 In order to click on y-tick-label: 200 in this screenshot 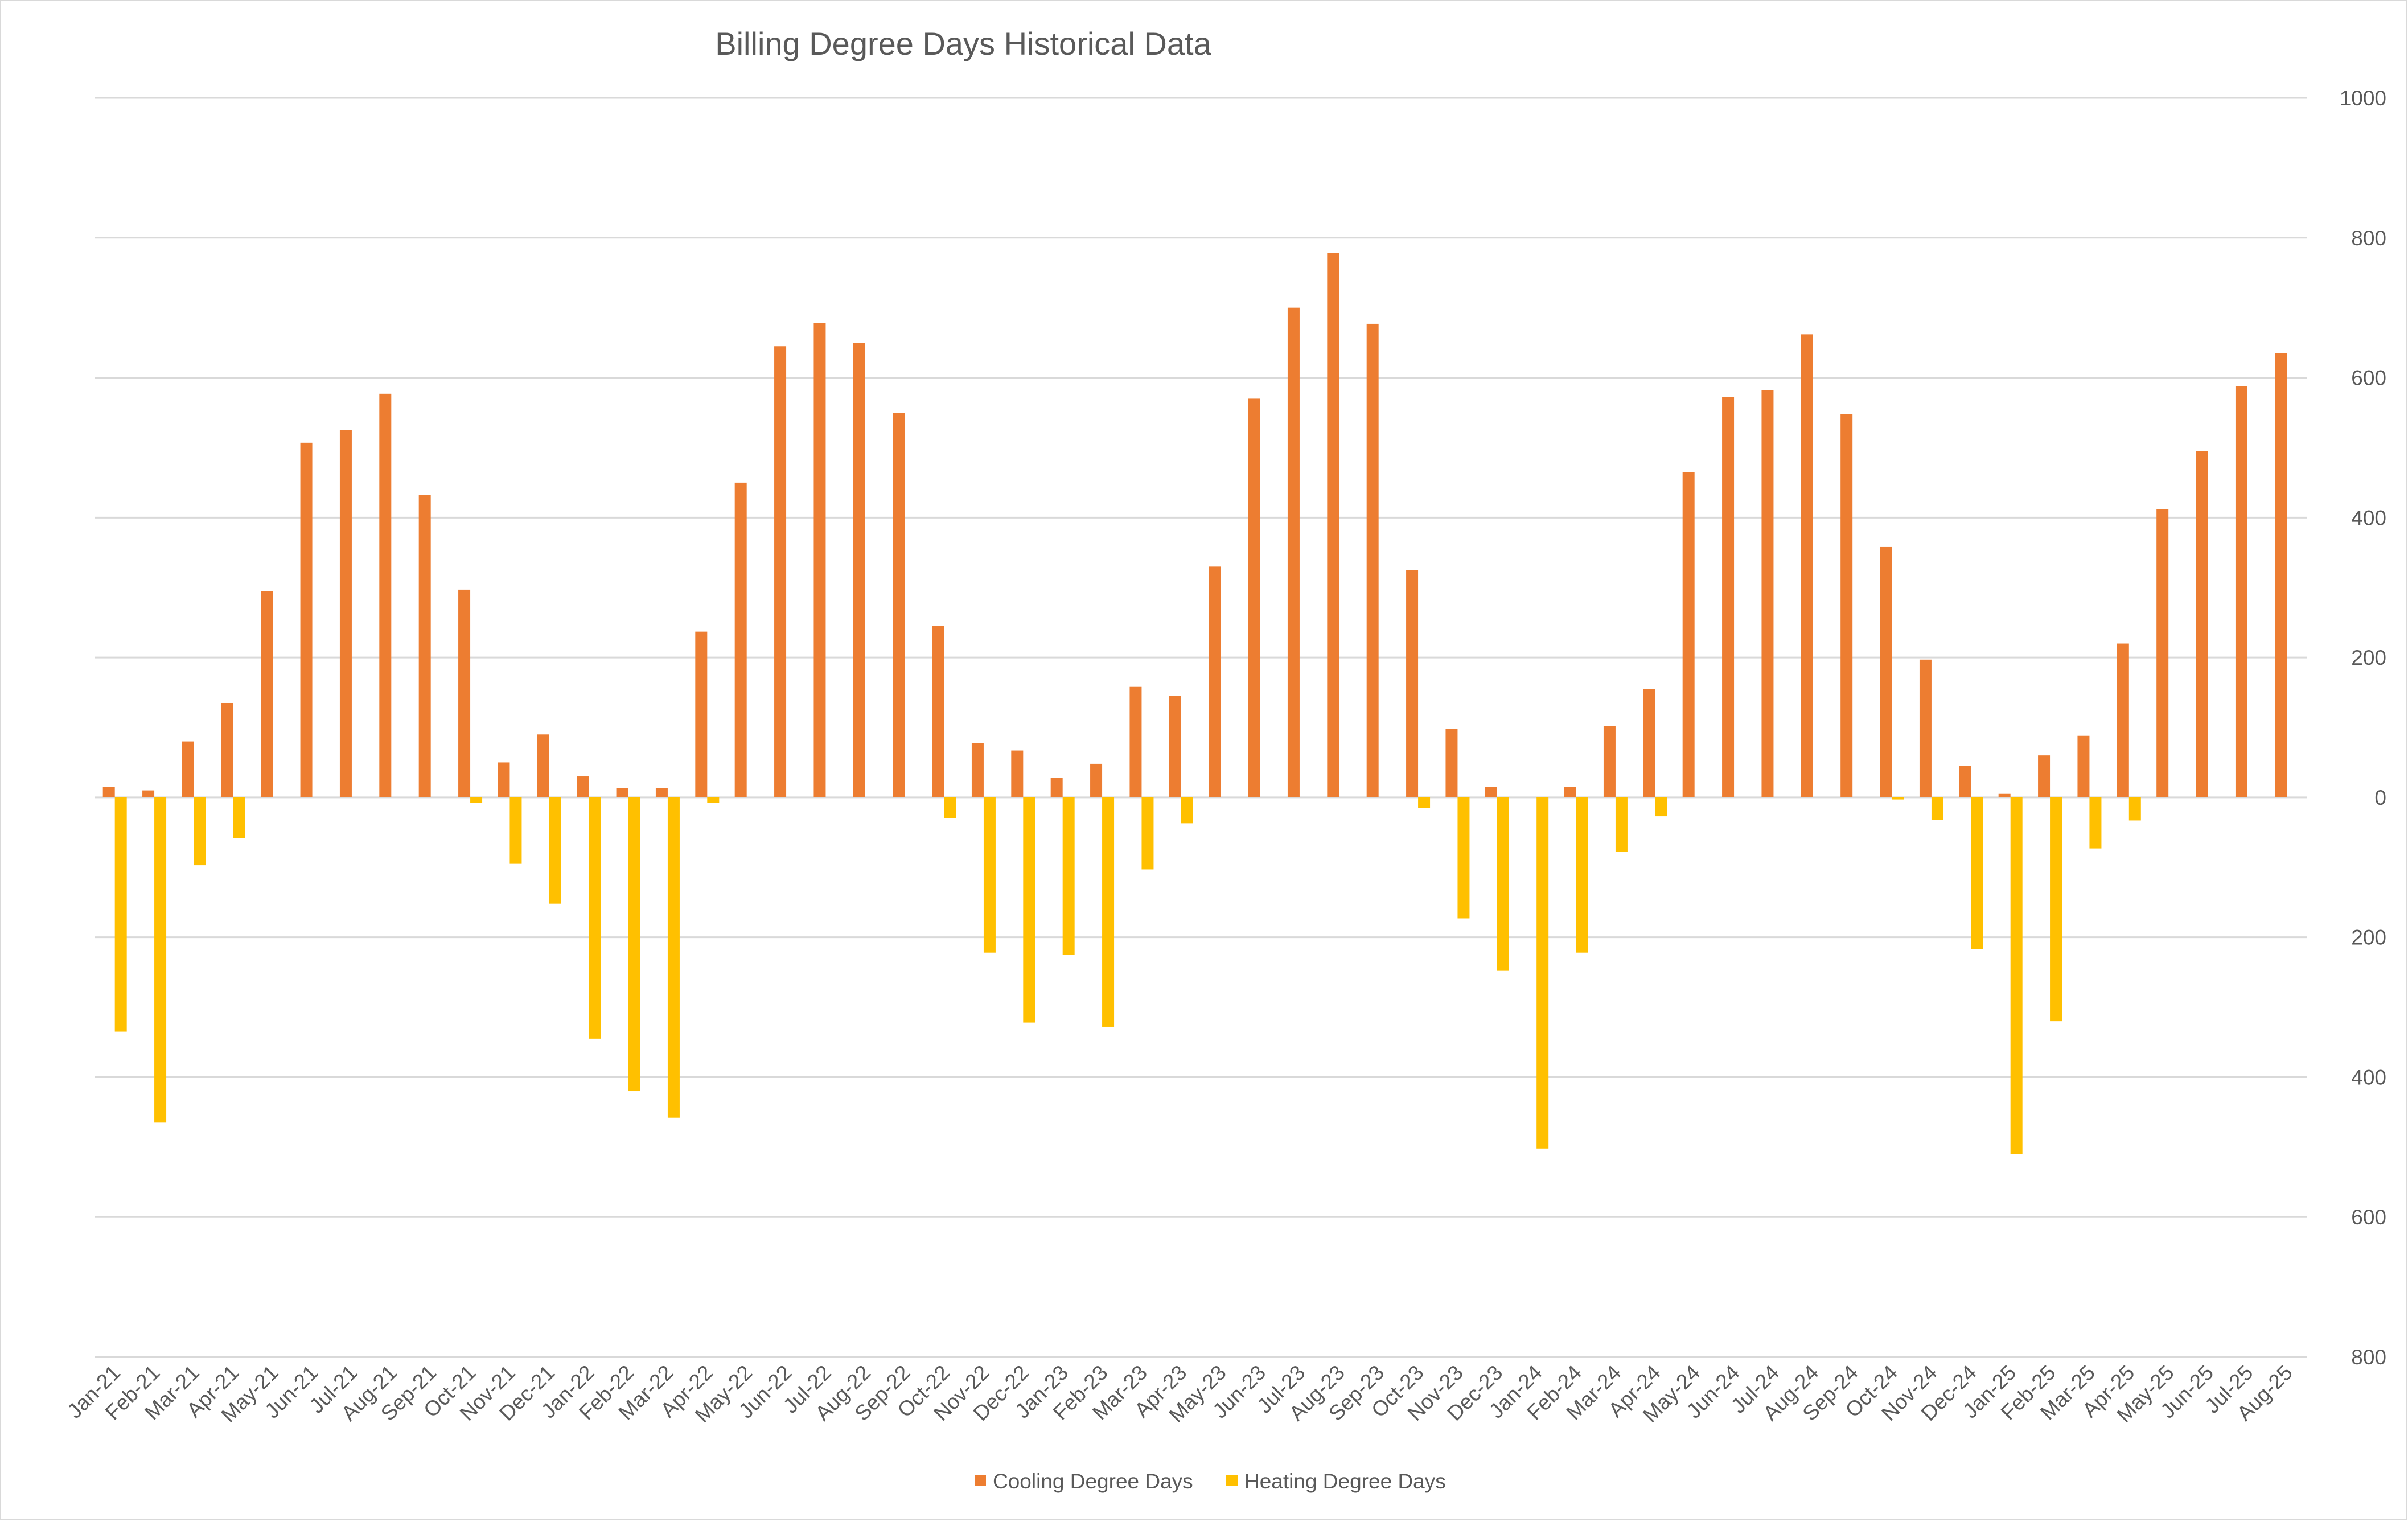, I will do `click(2369, 658)`.